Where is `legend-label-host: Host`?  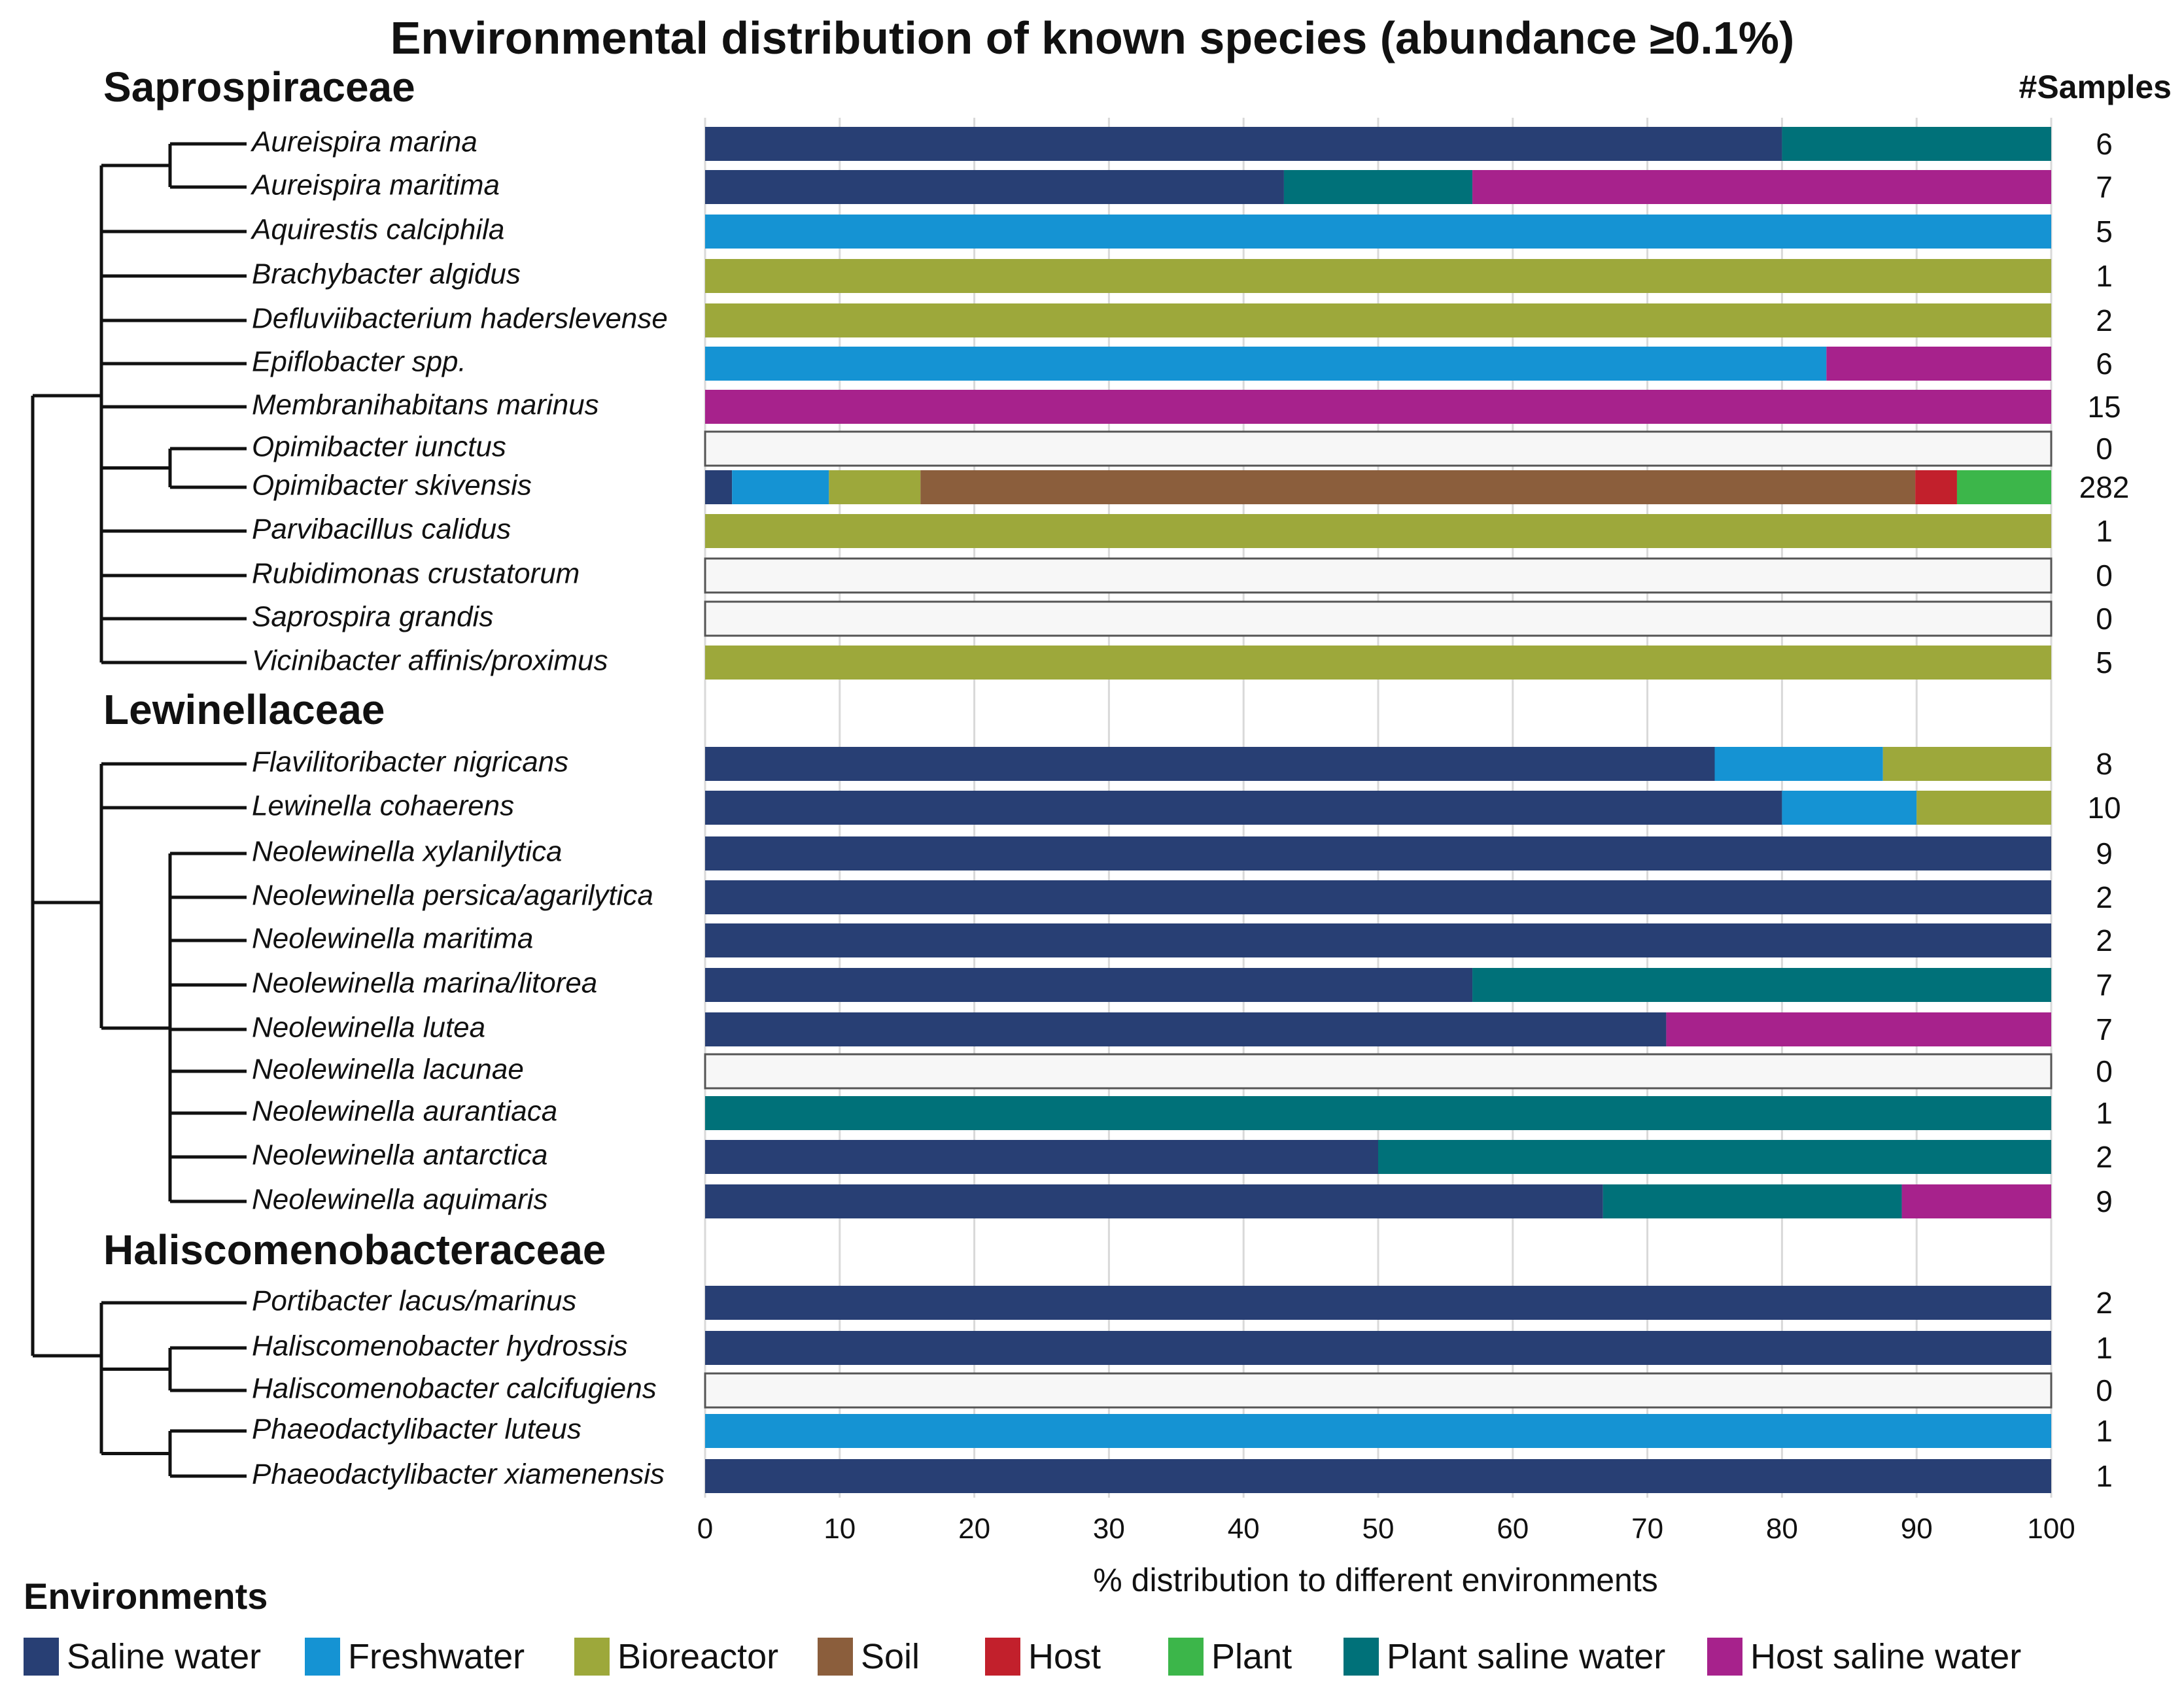 legend-label-host: Host is located at coordinates (1064, 1657).